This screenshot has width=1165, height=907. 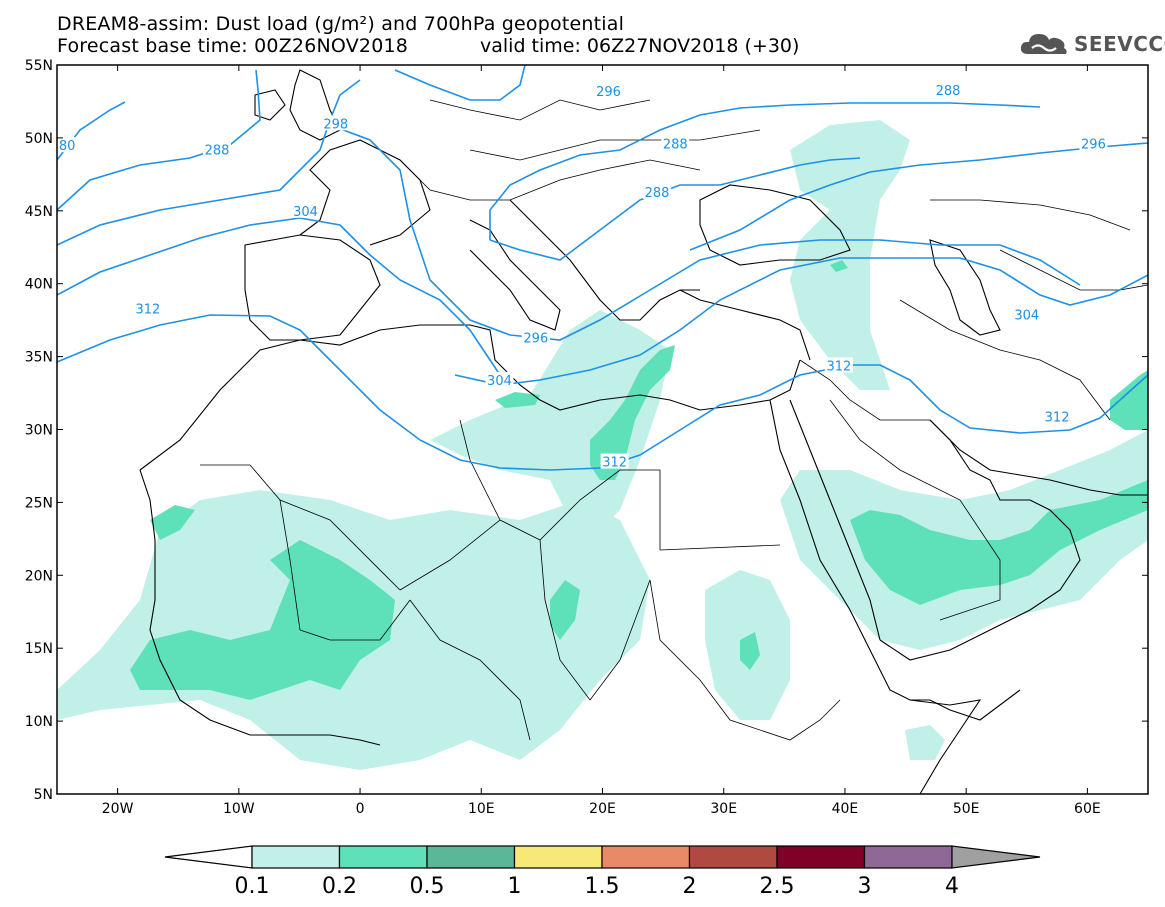 I want to click on colorbar-right-arrow, so click(x=996, y=857).